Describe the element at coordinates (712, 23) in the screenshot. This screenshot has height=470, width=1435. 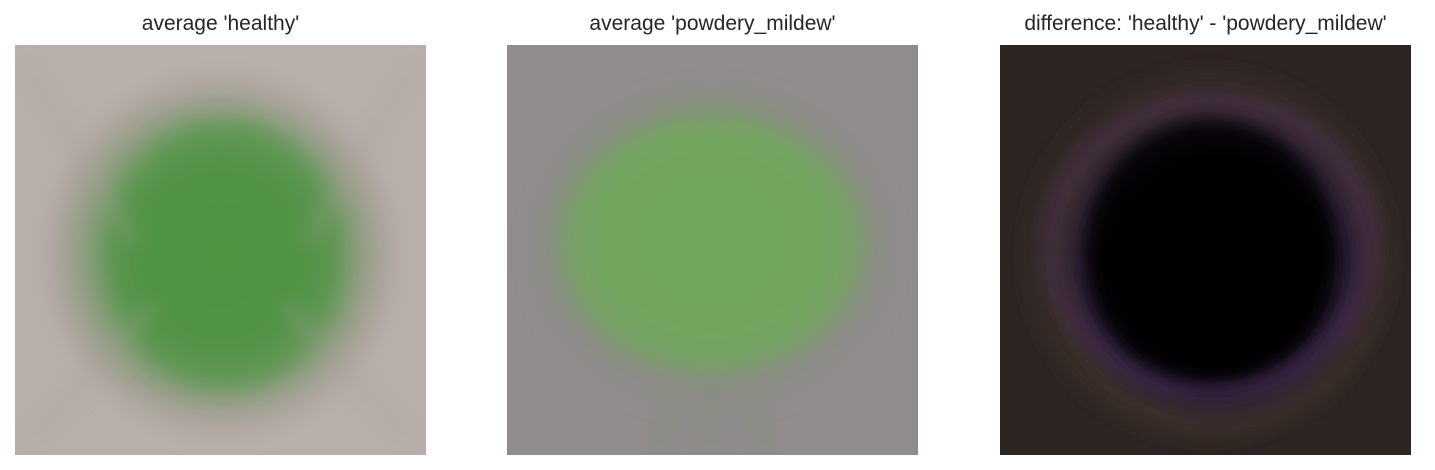
I see `panel-title: average 'powdery_mildew'` at that location.